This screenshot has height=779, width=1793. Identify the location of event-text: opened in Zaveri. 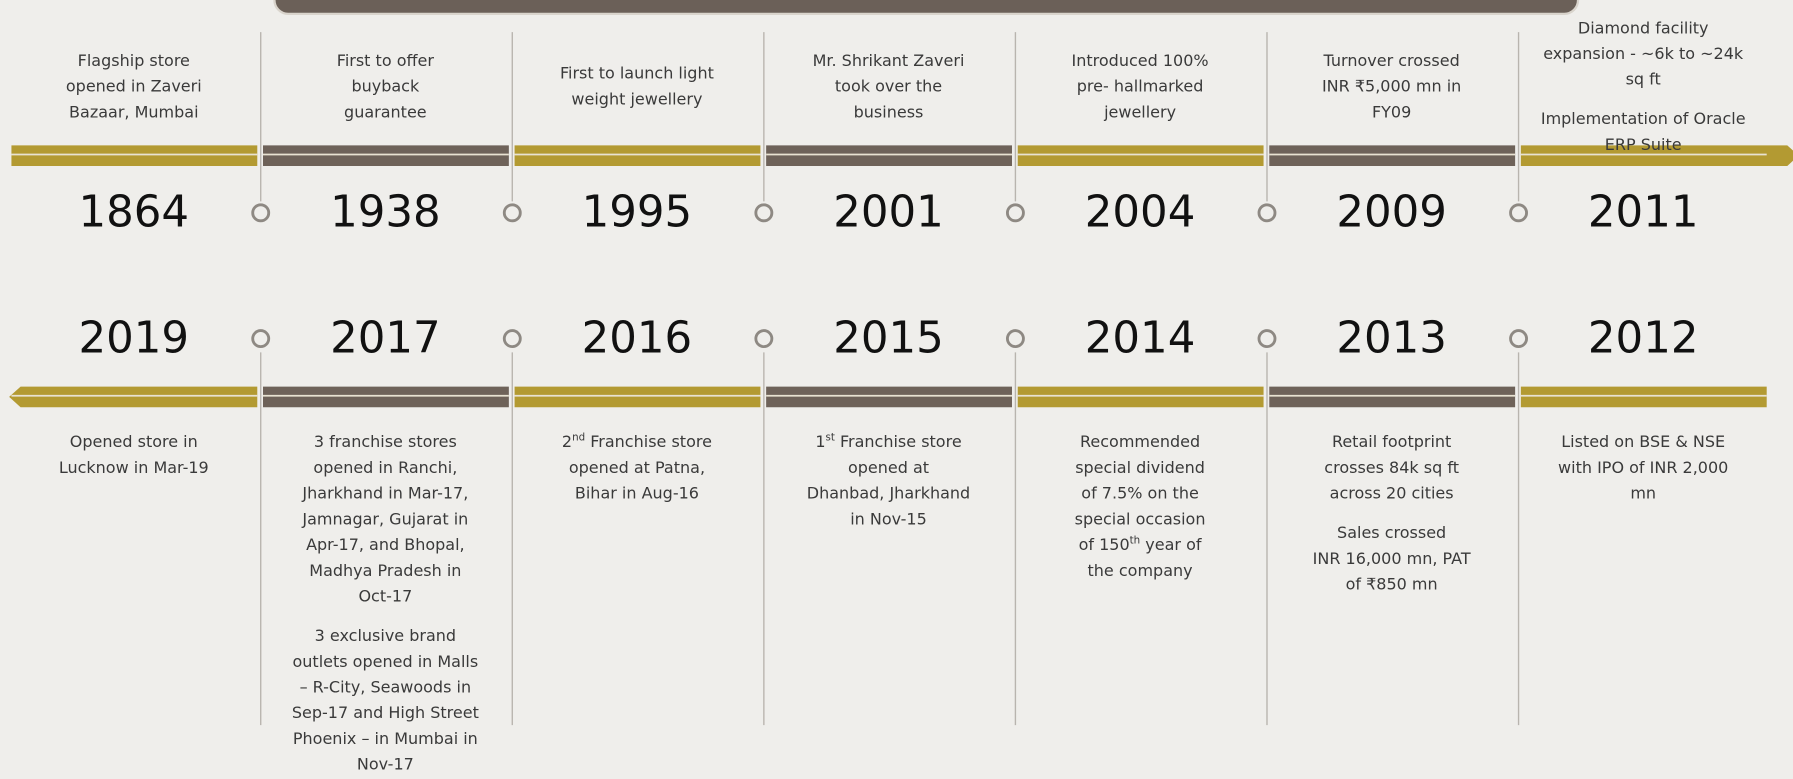
(134, 86).